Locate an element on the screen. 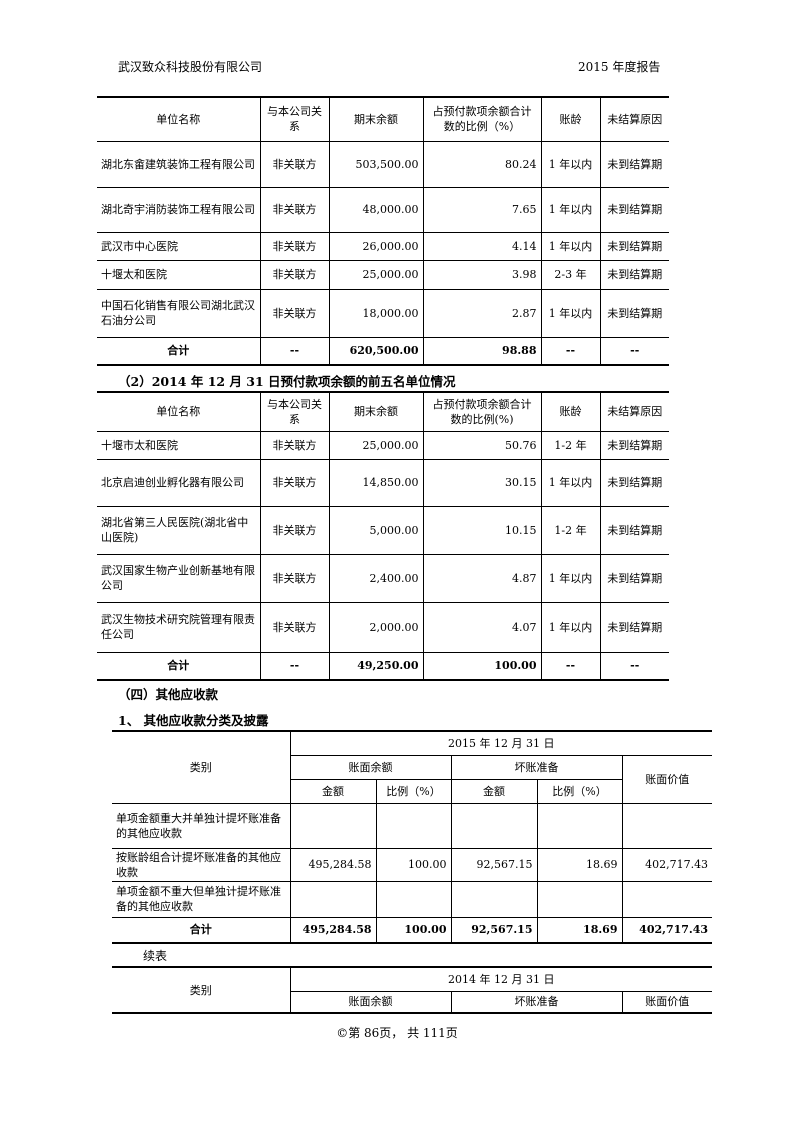  table-row: 武汉市中心医院 非关联方 26,000.00 4.14 1 年以内 未到结算期 is located at coordinates (383, 246).